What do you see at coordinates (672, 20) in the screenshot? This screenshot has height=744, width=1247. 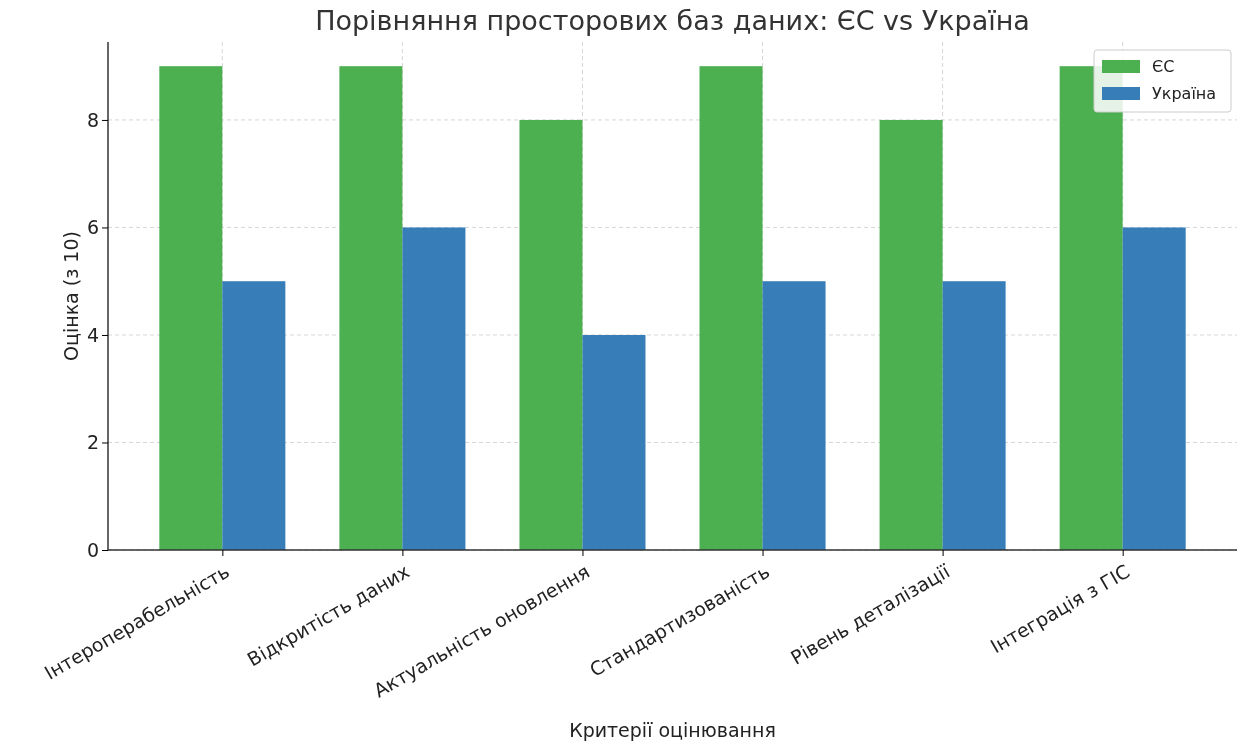 I see `chart-title: Порівняння просторових баз даних: ЄС vs Україна` at bounding box center [672, 20].